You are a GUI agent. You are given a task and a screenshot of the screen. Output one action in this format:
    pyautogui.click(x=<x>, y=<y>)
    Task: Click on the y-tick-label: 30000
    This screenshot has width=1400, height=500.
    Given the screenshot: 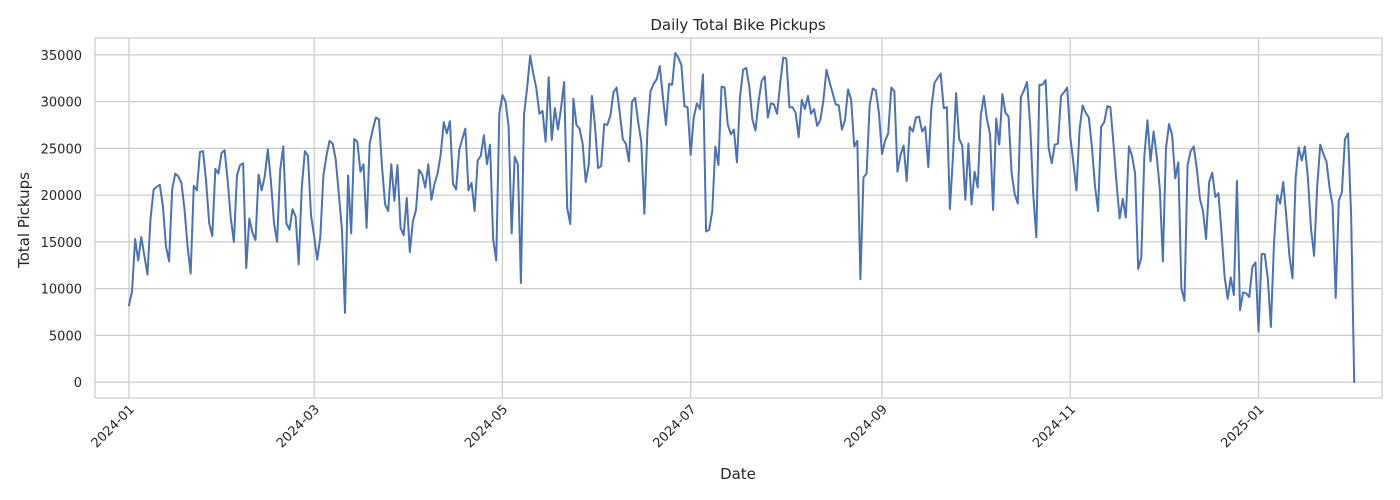 What is the action you would take?
    pyautogui.click(x=61, y=103)
    